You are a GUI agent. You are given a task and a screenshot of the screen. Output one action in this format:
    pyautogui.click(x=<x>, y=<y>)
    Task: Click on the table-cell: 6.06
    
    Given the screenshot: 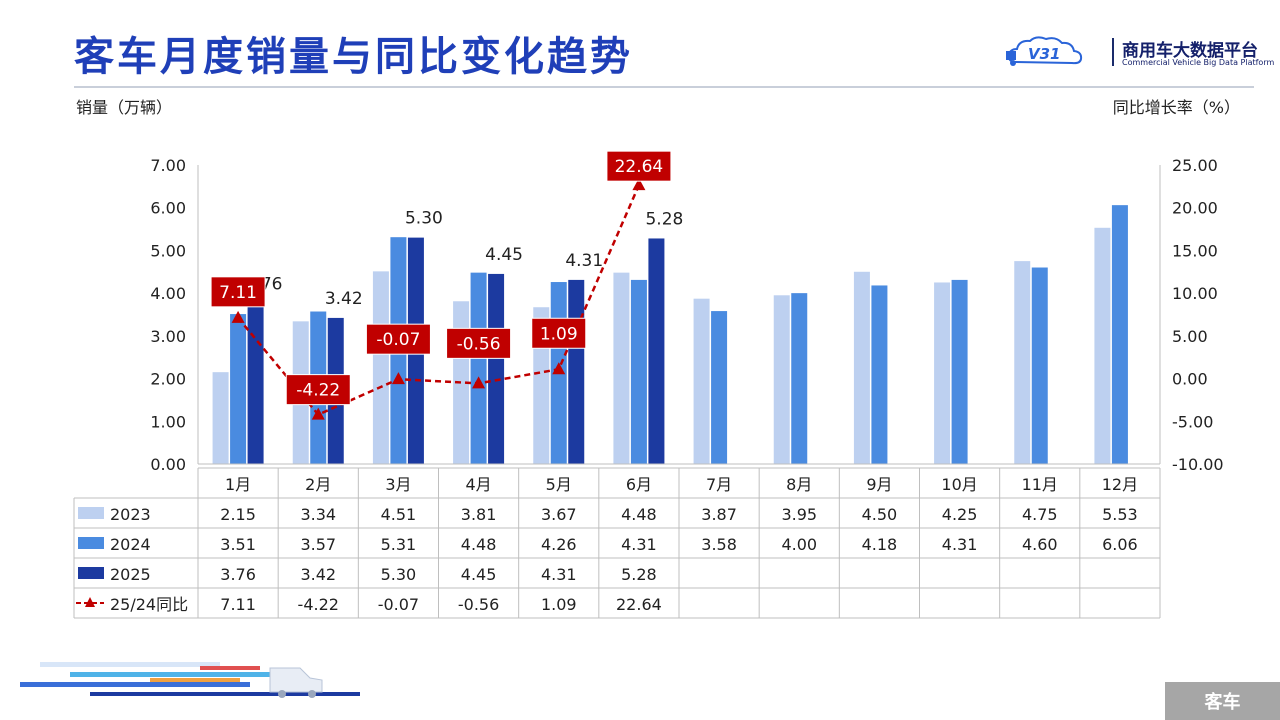 What is the action you would take?
    pyautogui.click(x=1120, y=544)
    